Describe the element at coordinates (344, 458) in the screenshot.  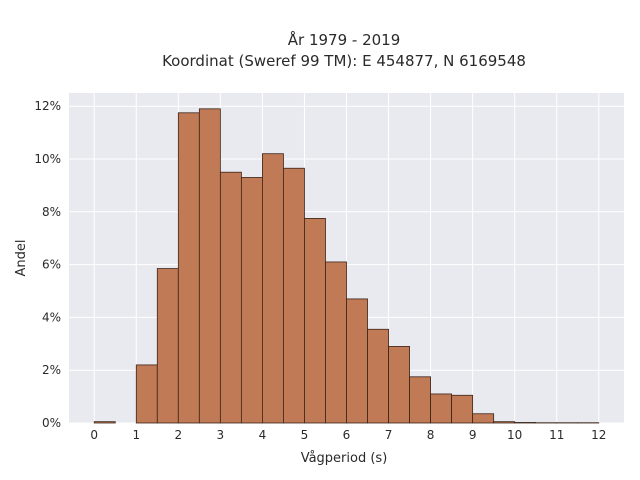
I see `x-axis-label: Vågperiod (s)` at that location.